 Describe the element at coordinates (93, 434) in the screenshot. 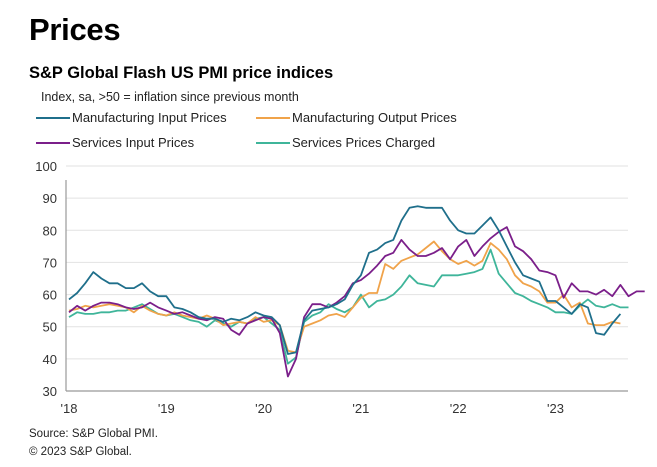

I see `source-note: Source: S&P Global PMI.` at that location.